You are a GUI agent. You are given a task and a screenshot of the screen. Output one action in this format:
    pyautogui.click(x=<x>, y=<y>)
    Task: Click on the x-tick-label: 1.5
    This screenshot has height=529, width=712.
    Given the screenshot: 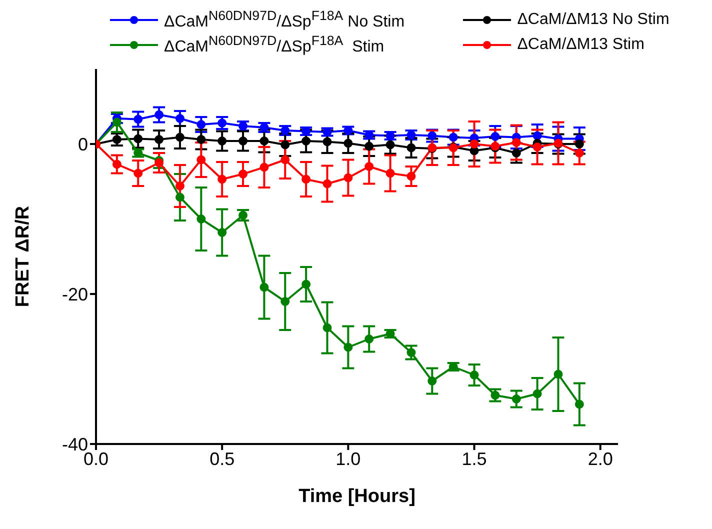 What is the action you would take?
    pyautogui.click(x=474, y=458)
    